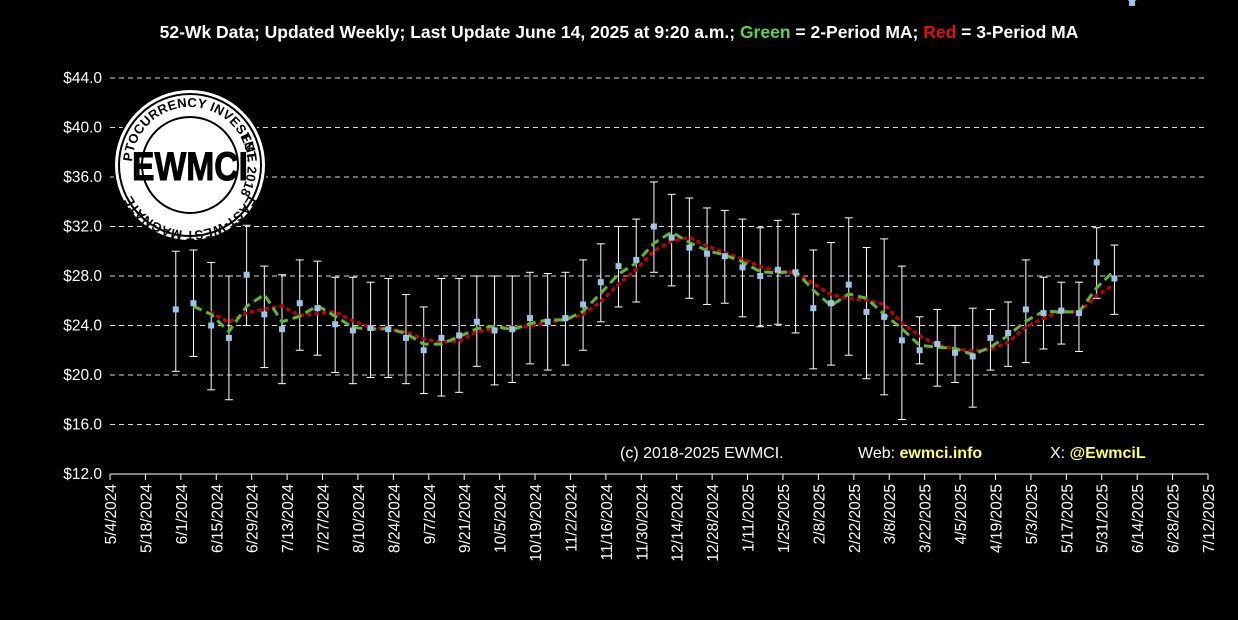  What do you see at coordinates (253, 518) in the screenshot?
I see `x-tick-label: 6/29/2024` at bounding box center [253, 518].